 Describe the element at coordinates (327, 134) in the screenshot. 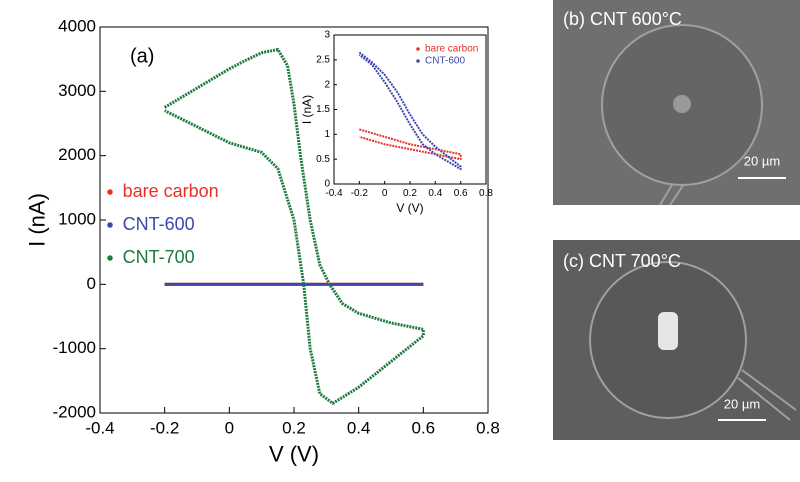

I see `y-tick-label: 1` at that location.